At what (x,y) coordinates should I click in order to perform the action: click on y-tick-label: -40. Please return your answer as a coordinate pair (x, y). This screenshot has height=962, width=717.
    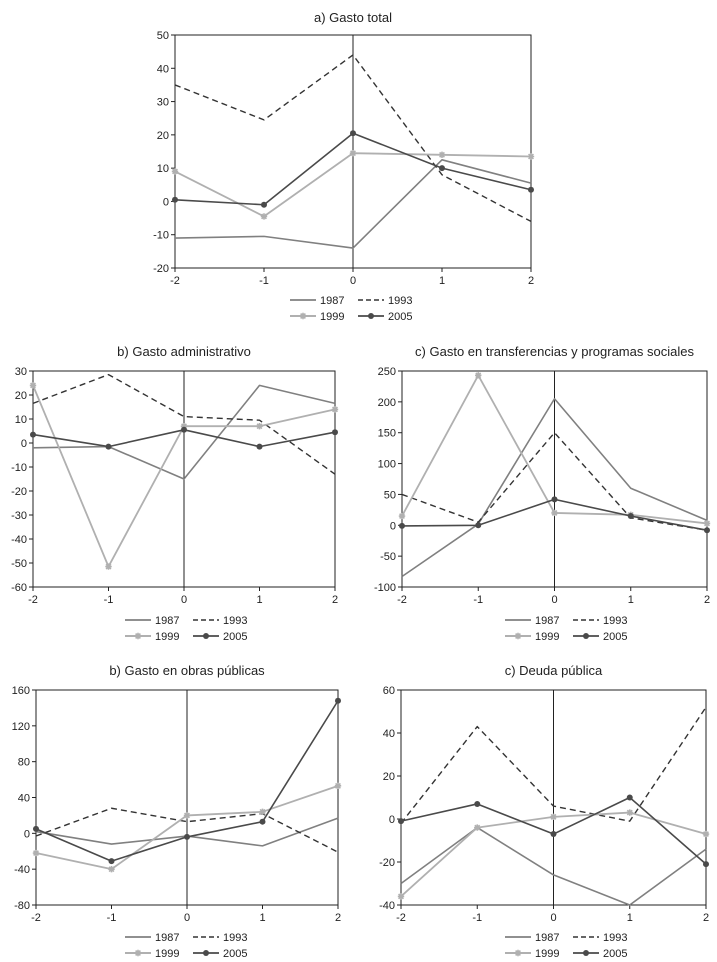
    Looking at the image, I should click on (19, 540).